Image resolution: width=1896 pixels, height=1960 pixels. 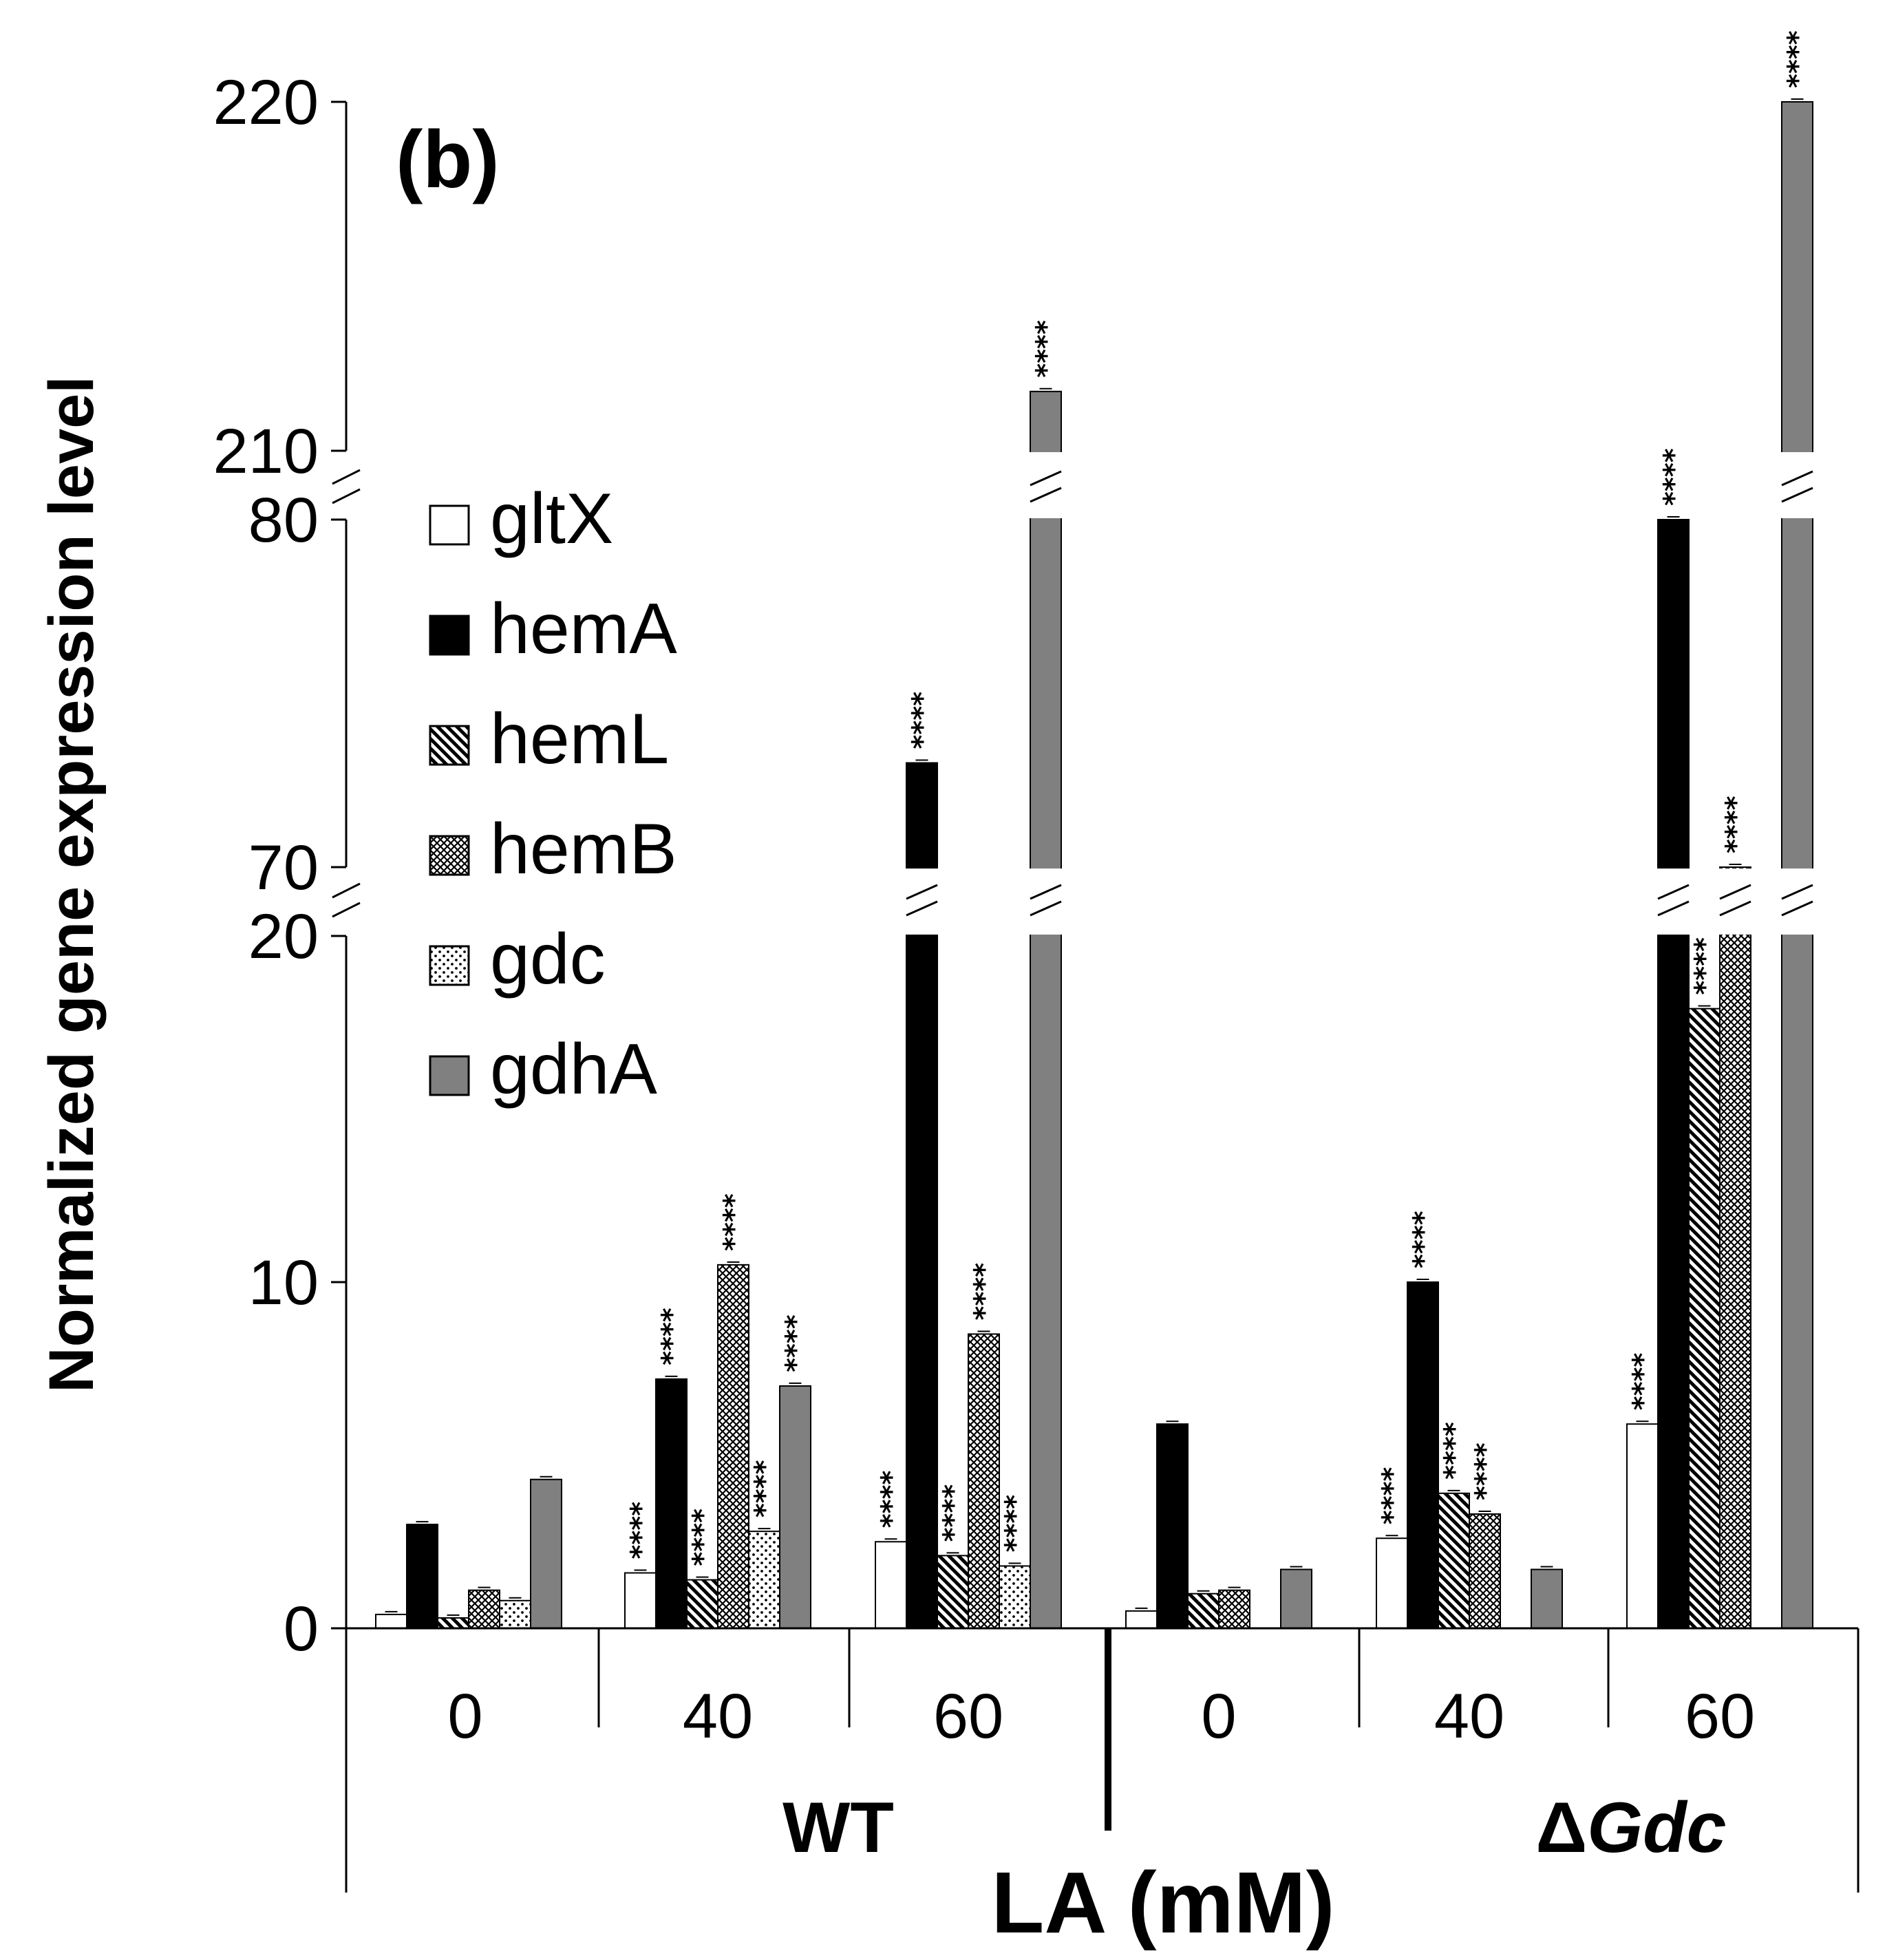 I want to click on y-tick-label: 70, so click(x=283, y=868).